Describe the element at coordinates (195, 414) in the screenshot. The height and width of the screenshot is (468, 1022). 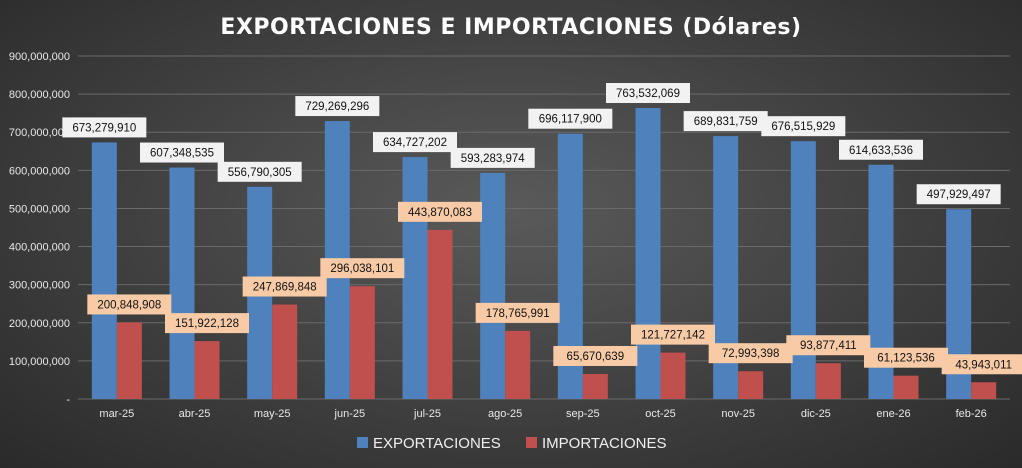
I see `x-tick-label: abr-25` at that location.